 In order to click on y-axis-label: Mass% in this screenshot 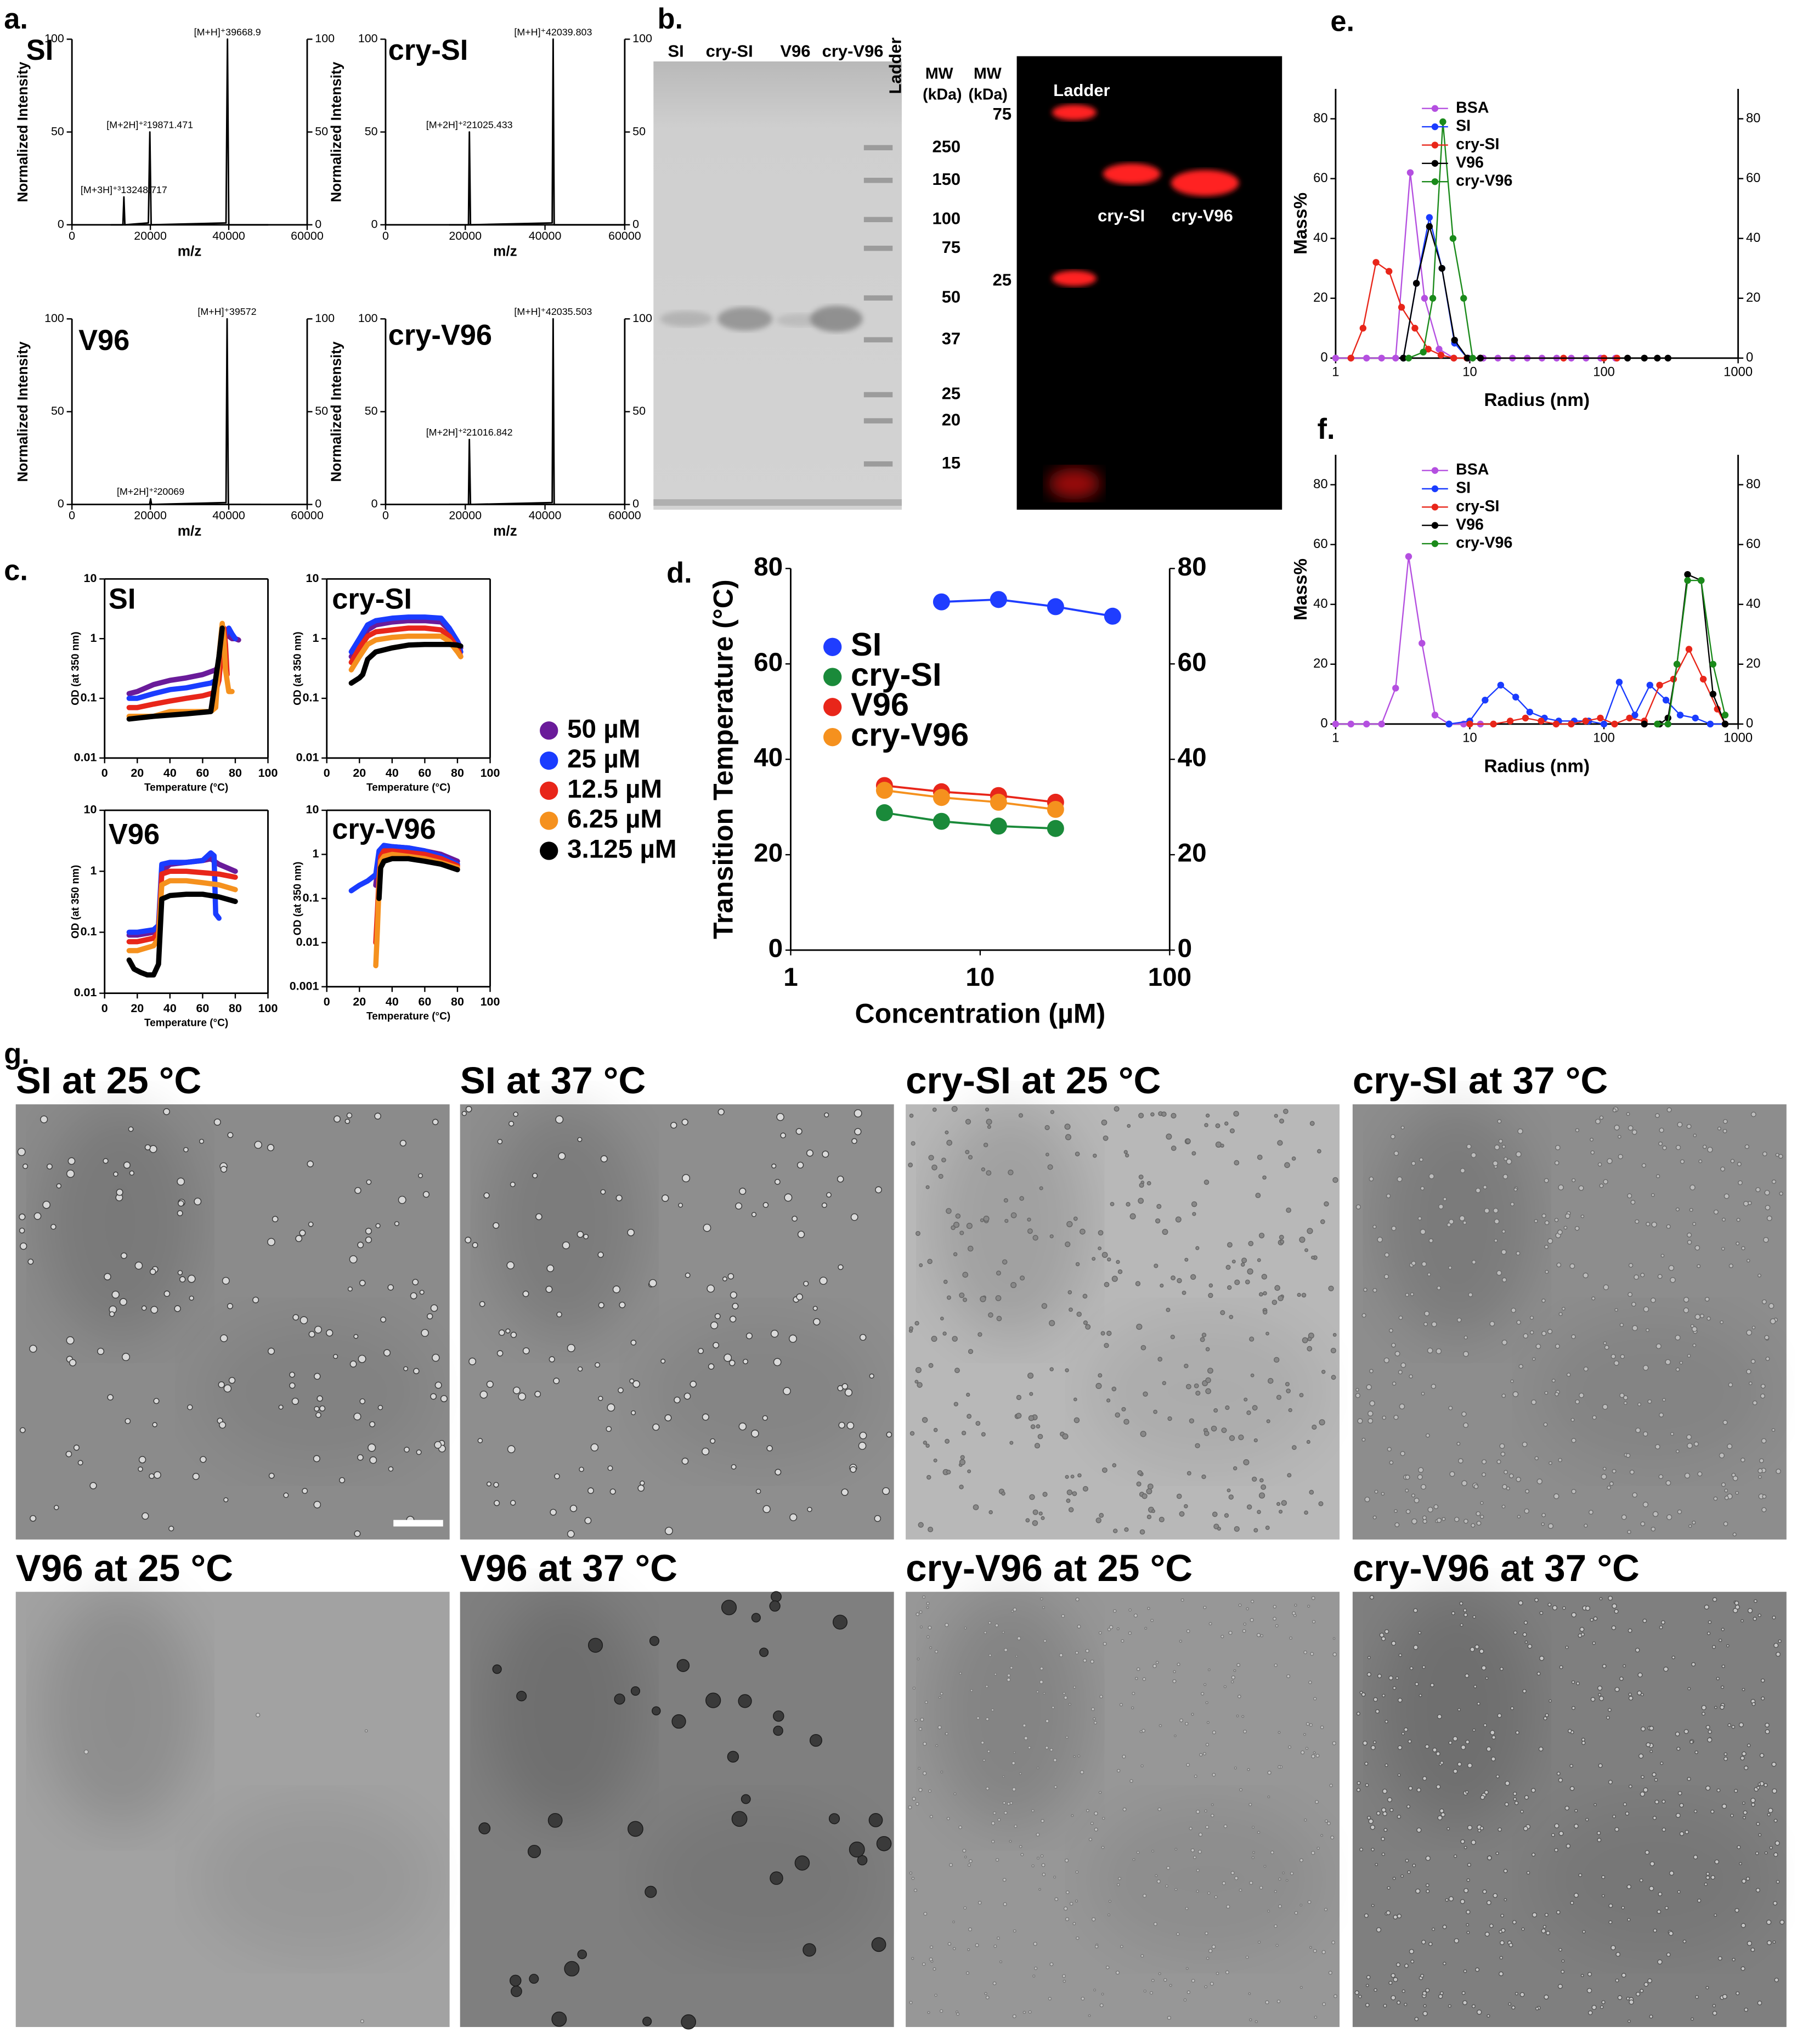, I will do `click(1301, 224)`.